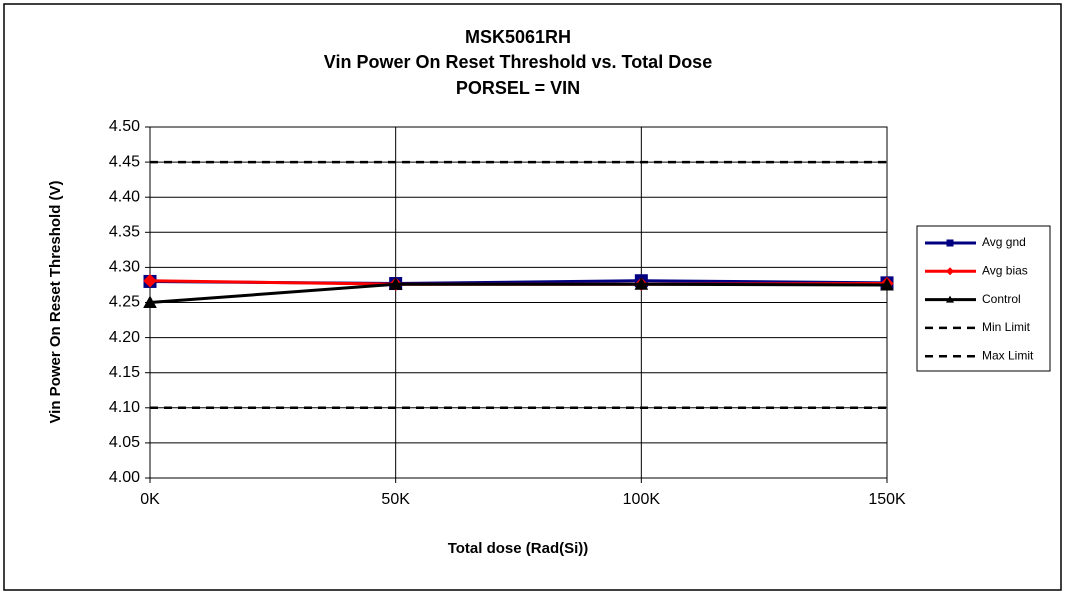  What do you see at coordinates (124, 372) in the screenshot?
I see `y-tick-label: 4.15` at bounding box center [124, 372].